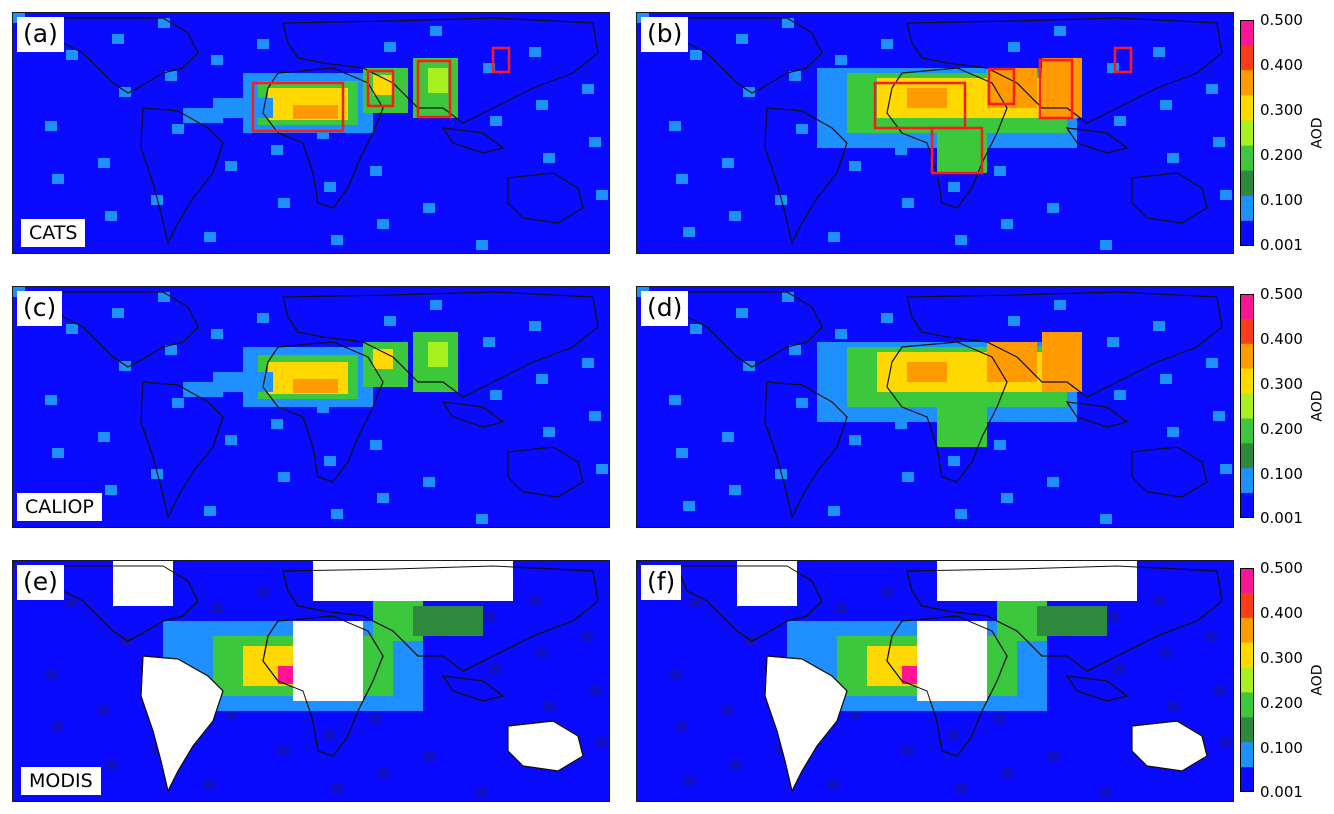  I want to click on map-panel-c: (c) CALIOP, so click(311, 407).